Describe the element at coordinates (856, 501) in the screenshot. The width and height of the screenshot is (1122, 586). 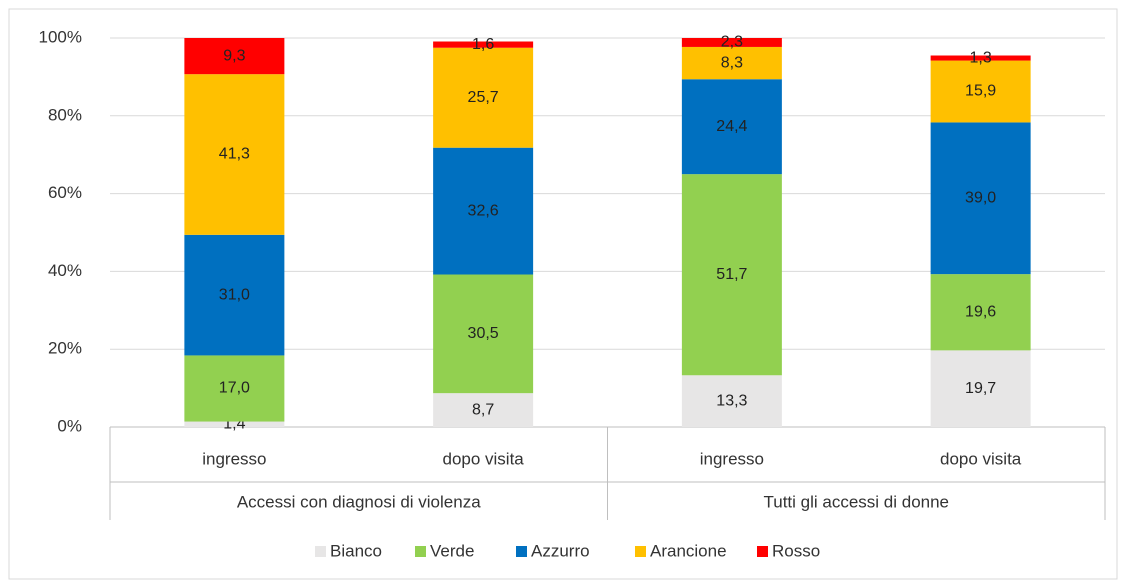
I see `group-label: Tutti gli accessi di donne` at that location.